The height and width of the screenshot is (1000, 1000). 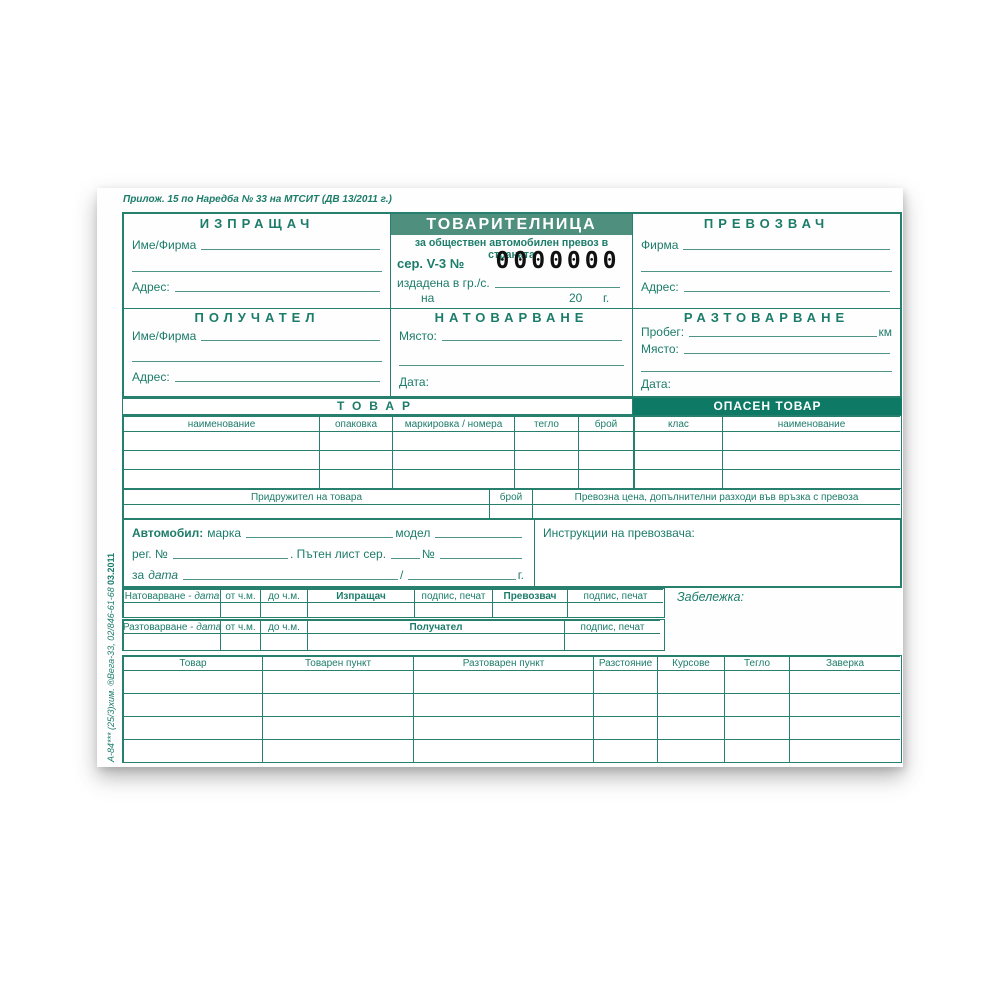 I want to click on receiver-section: ПОЛУЧАТЕЛ Име/Фирма Адрес:, so click(x=257, y=352).